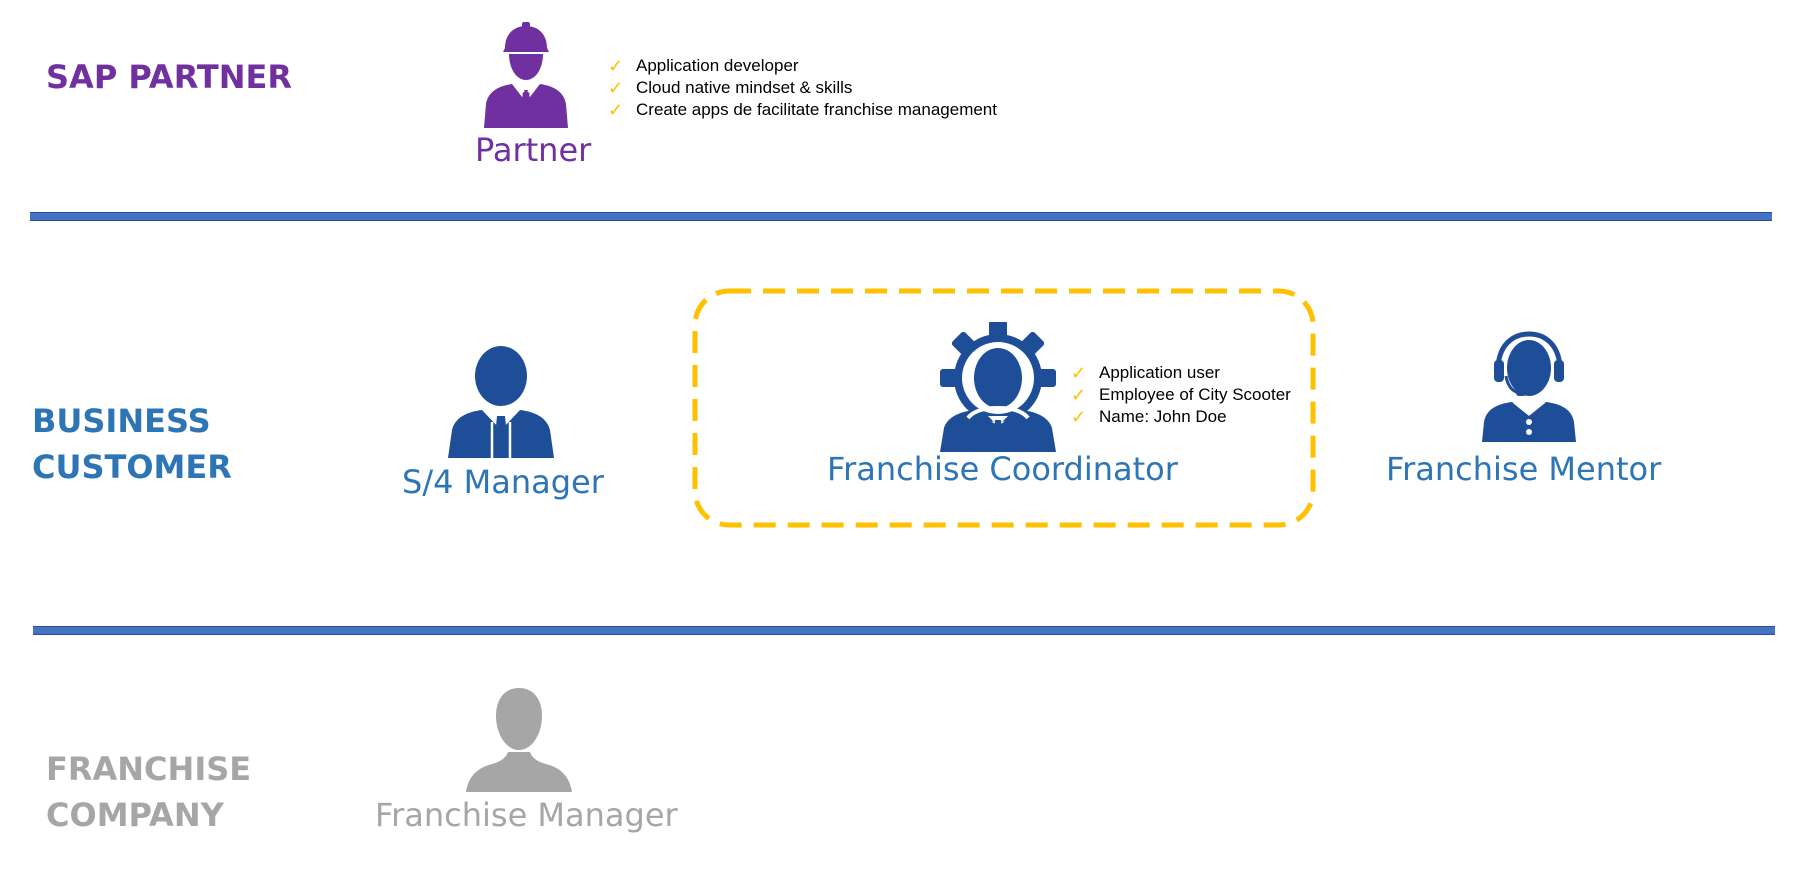 The image size is (1804, 872). I want to click on persona-label-franchise-mentor: Franchise Mentor, so click(1524, 469).